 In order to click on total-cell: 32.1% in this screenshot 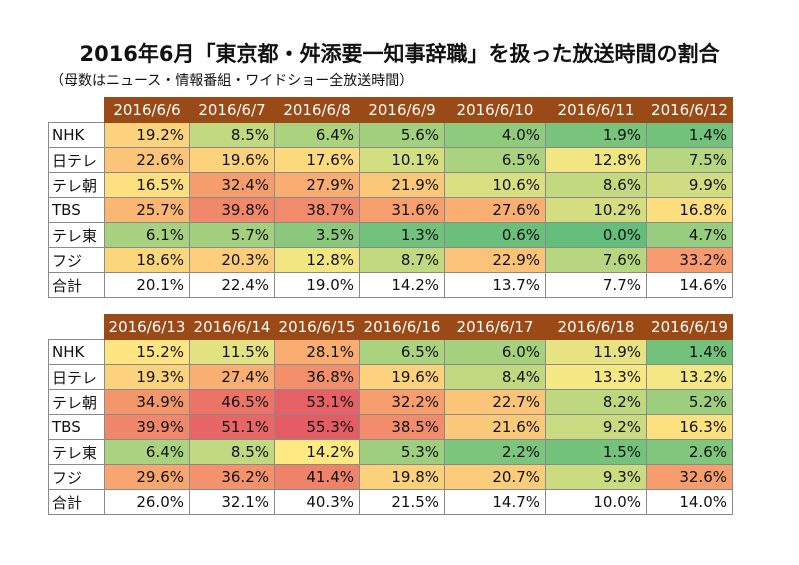, I will do `click(232, 502)`.